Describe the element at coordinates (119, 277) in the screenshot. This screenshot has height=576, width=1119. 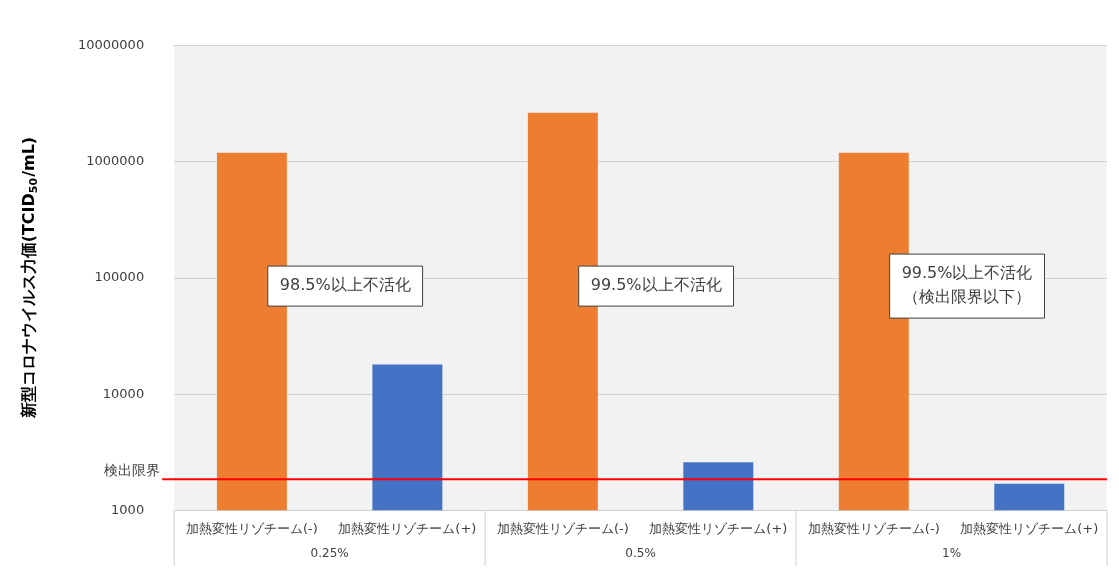
I see `y-tick-label: 100000` at that location.